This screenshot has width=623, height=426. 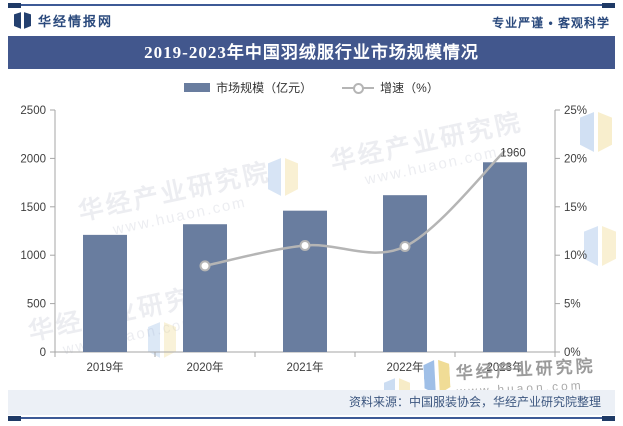 I want to click on title-banner: 2019-2023年中国羽绒服行业市场规模情况, so click(x=311, y=52).